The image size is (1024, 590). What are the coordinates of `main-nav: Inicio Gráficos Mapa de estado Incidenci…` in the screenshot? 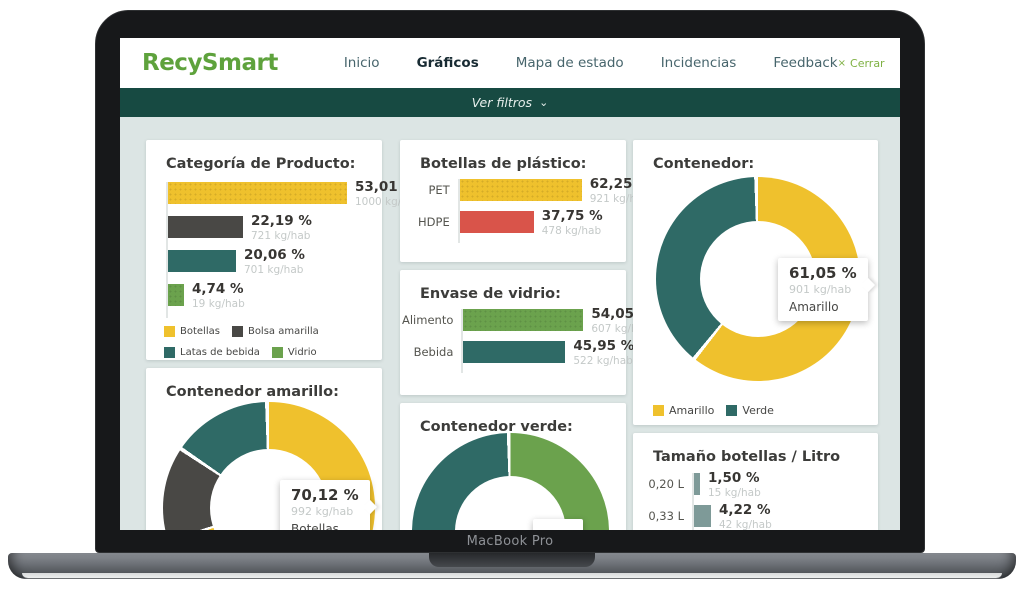 It's located at (591, 63).